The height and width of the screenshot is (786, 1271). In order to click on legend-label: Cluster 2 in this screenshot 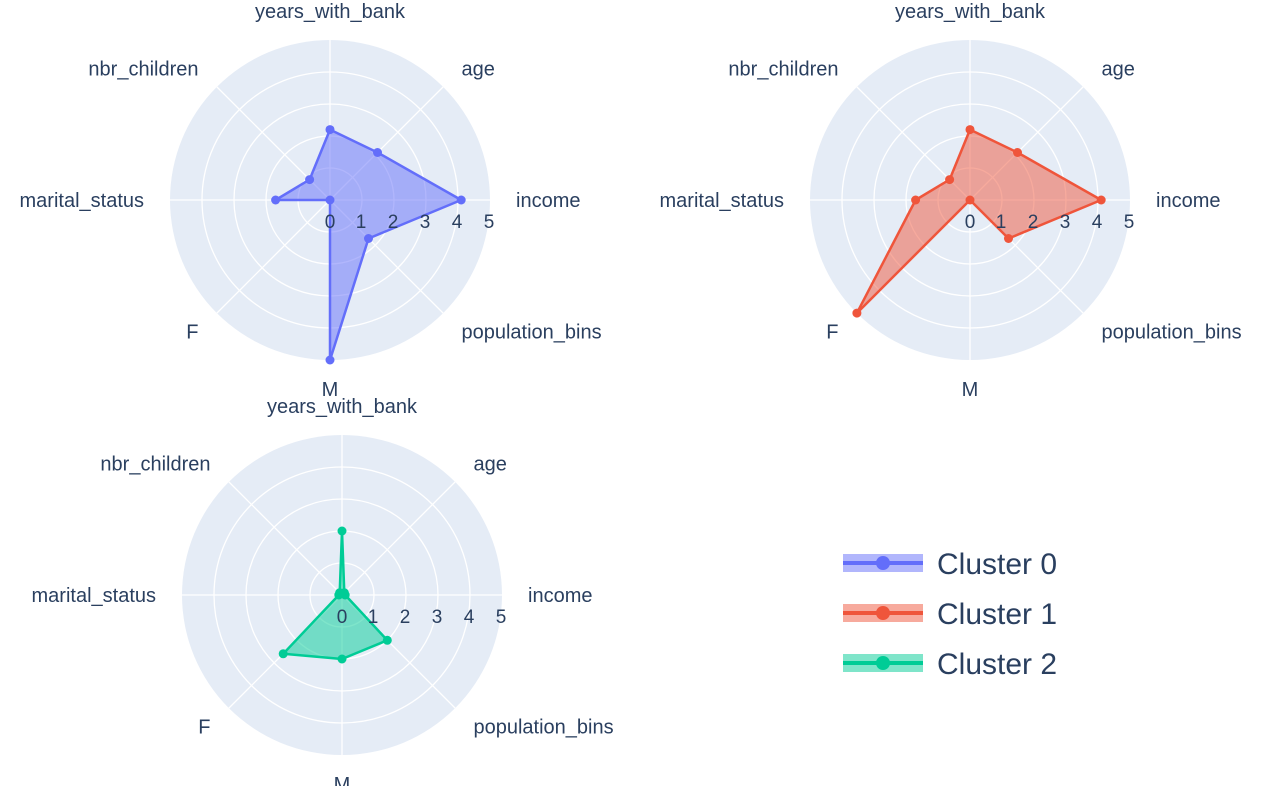, I will do `click(997, 664)`.